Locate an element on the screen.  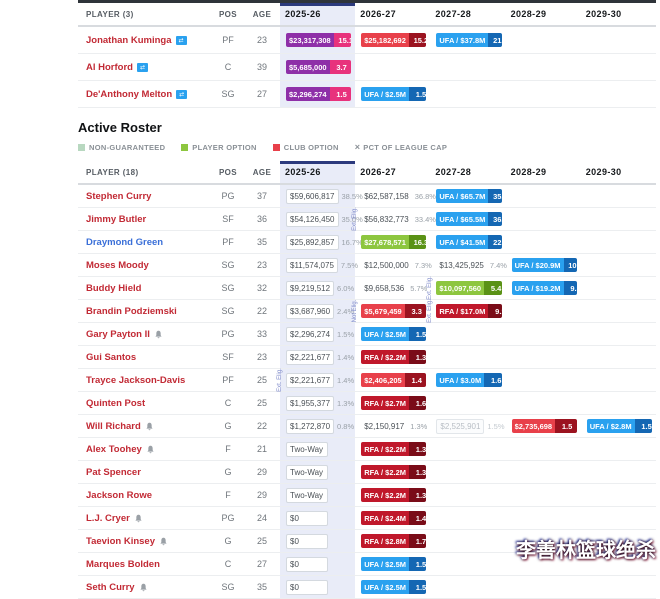
age-label: 21 is located at coordinates (261, 449).